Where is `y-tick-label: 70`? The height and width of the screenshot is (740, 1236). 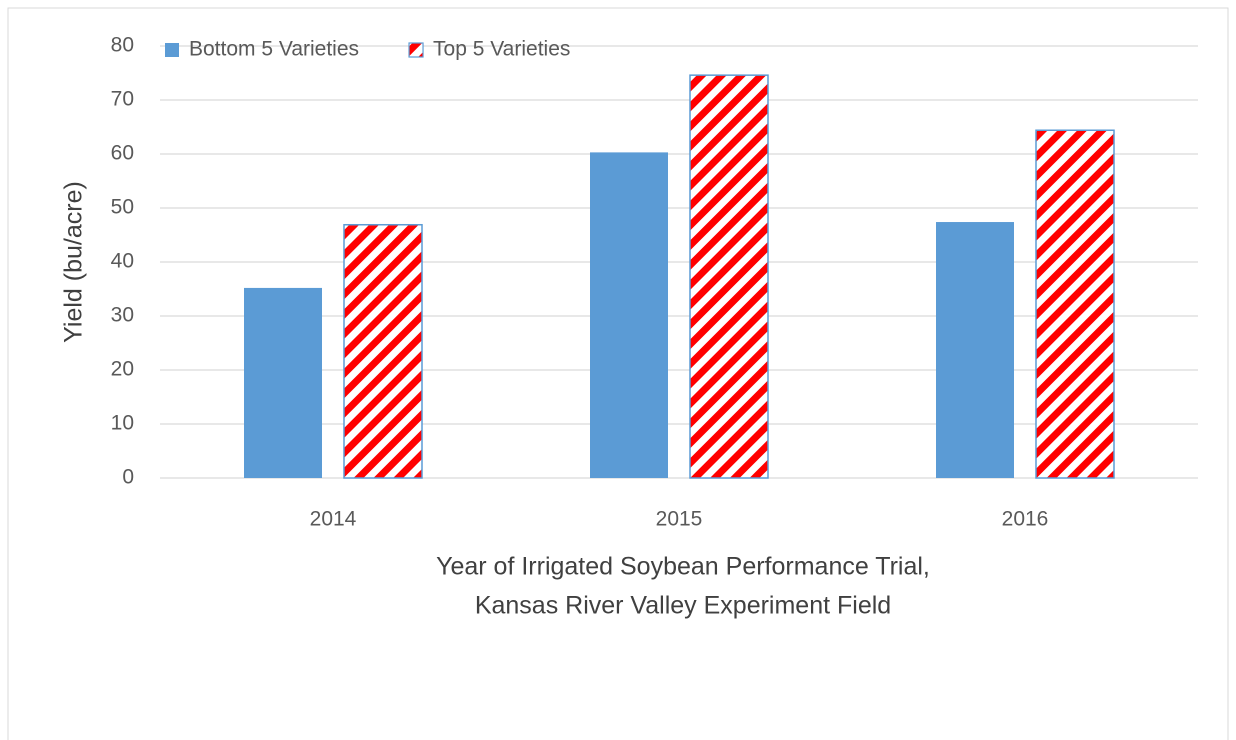
y-tick-label: 70 is located at coordinates (122, 99).